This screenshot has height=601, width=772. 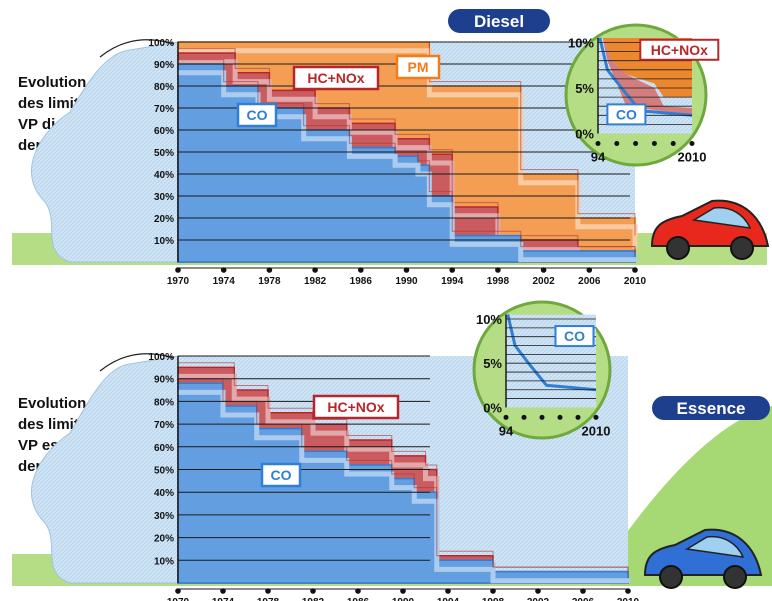 I want to click on inset-label-hc-nox: HC+NOx, so click(x=679, y=50).